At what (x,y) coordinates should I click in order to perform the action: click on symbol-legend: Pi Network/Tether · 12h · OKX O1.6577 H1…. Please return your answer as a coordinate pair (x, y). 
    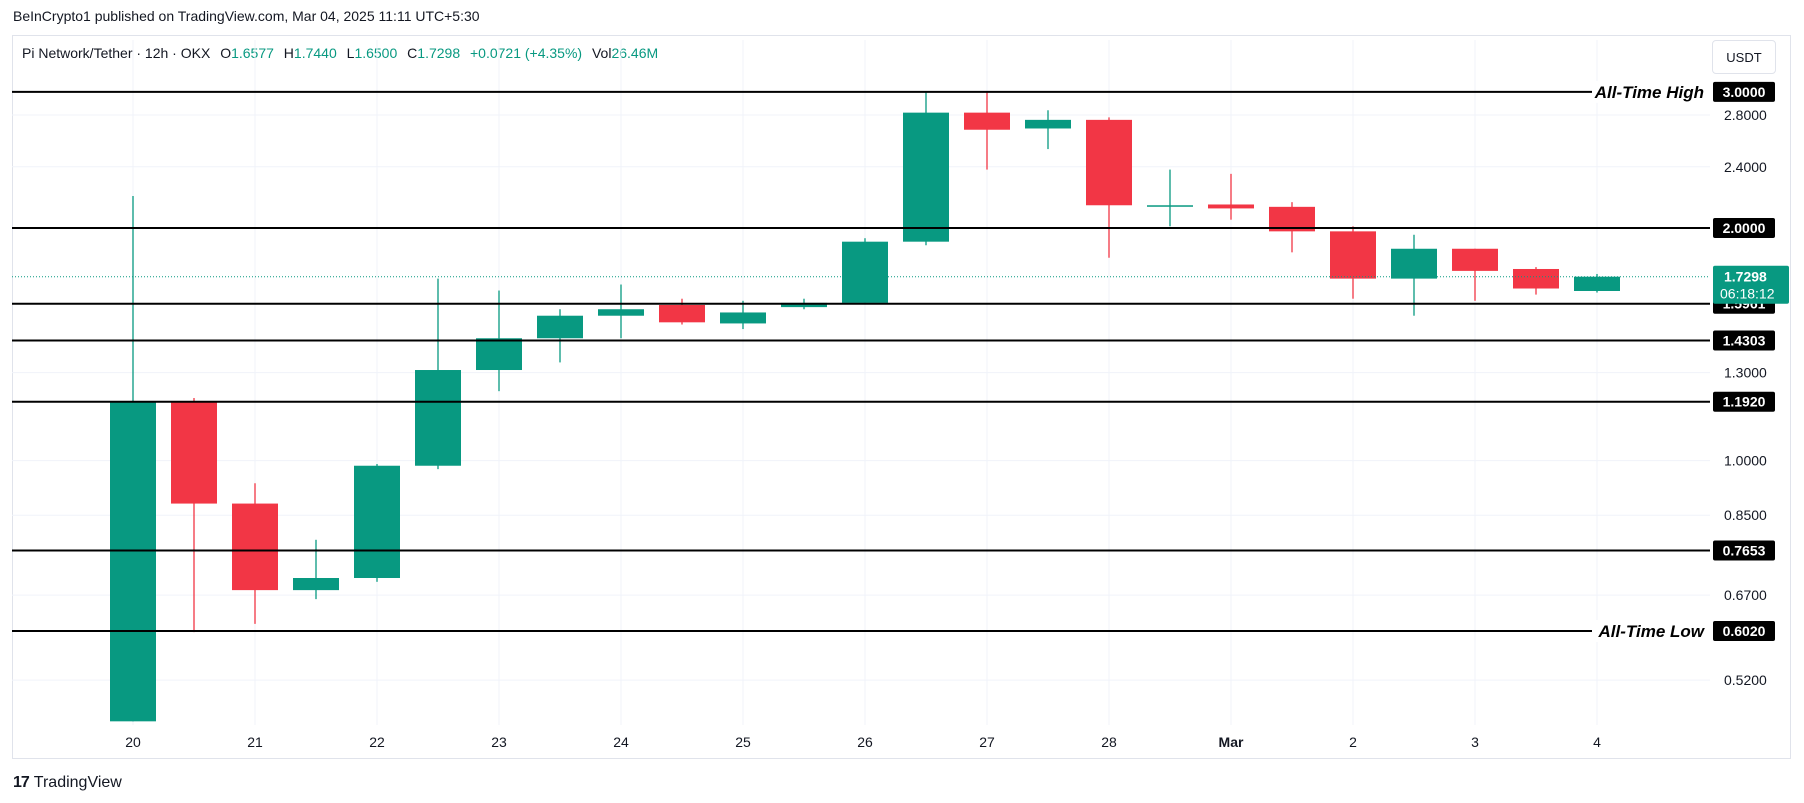
    Looking at the image, I should click on (340, 53).